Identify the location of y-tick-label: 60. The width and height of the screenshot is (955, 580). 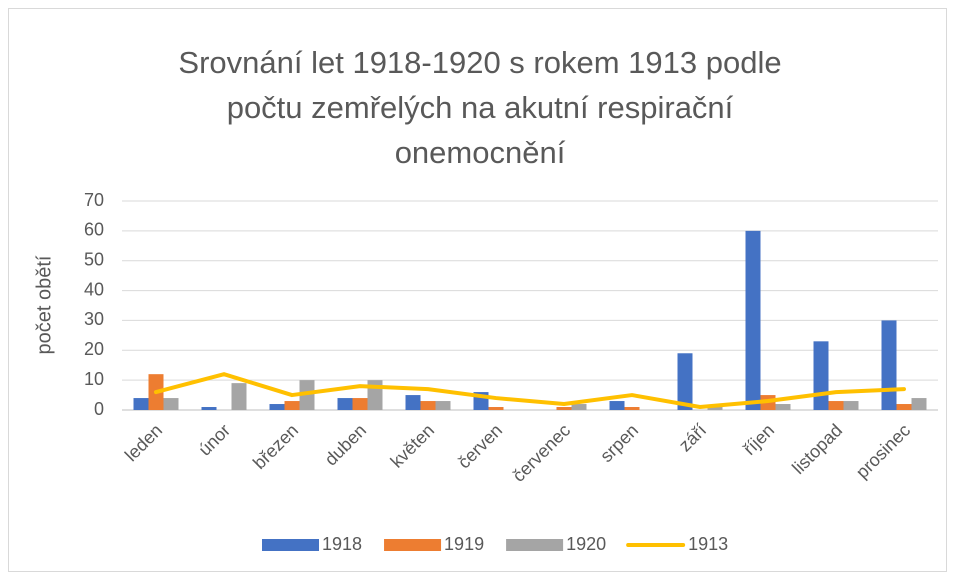
(94, 230).